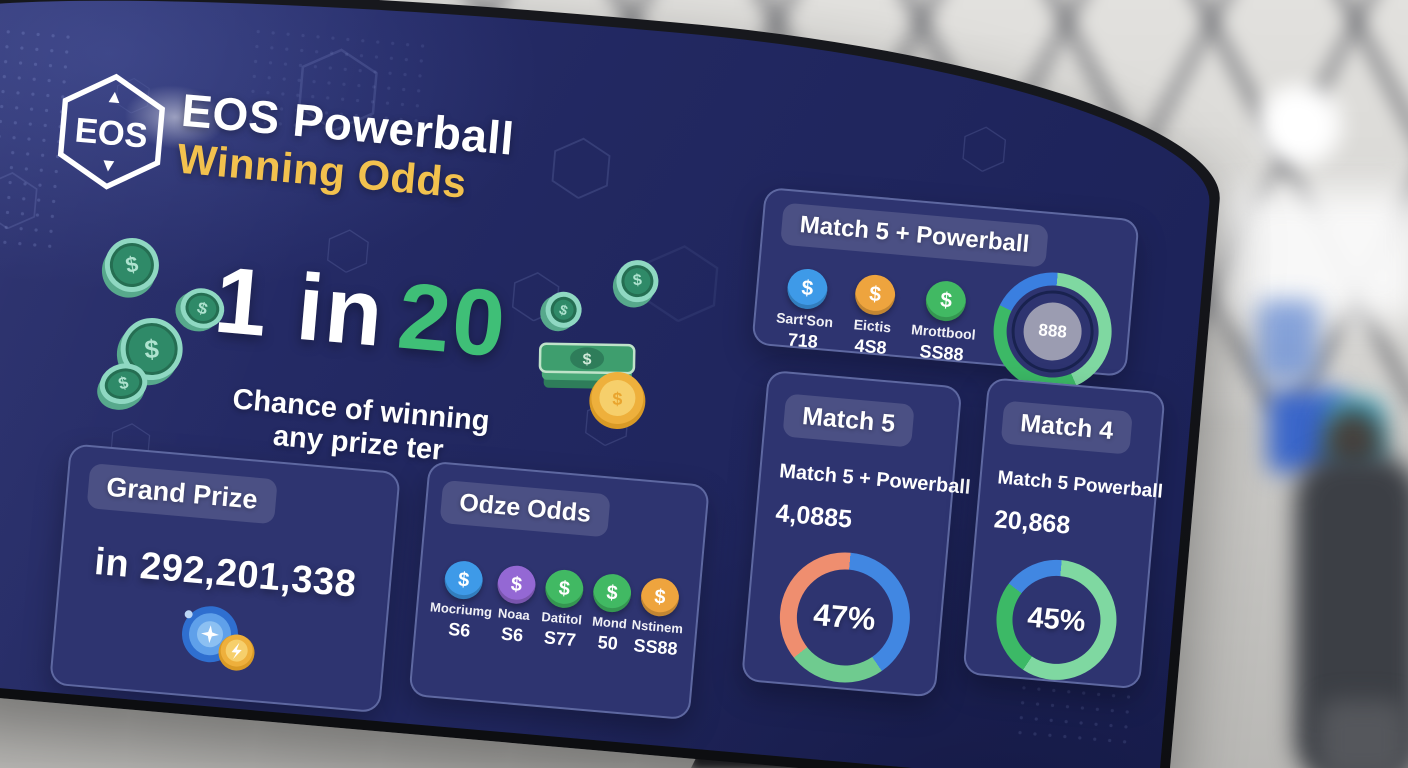 The height and width of the screenshot is (768, 1408). I want to click on stat-item: $ Eictis 4S8, so click(873, 316).